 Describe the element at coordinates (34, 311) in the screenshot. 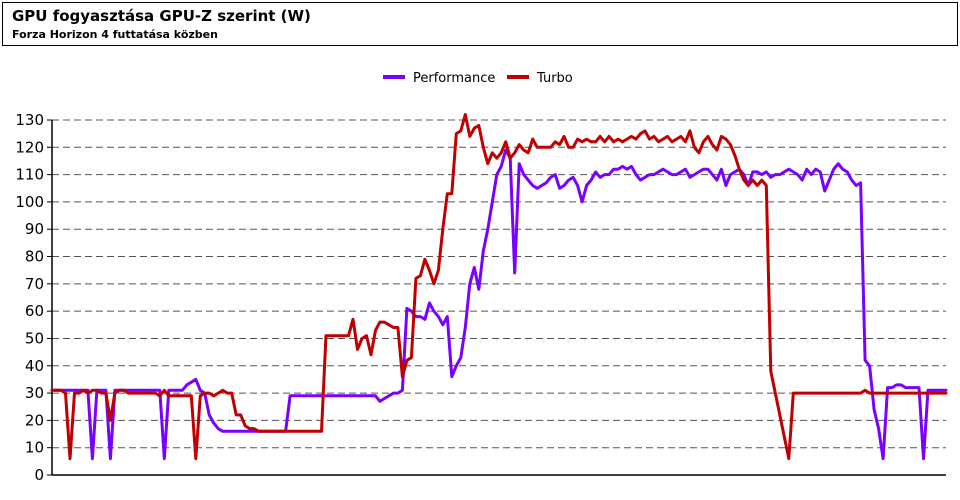

I see `y-tick-label: 60` at that location.